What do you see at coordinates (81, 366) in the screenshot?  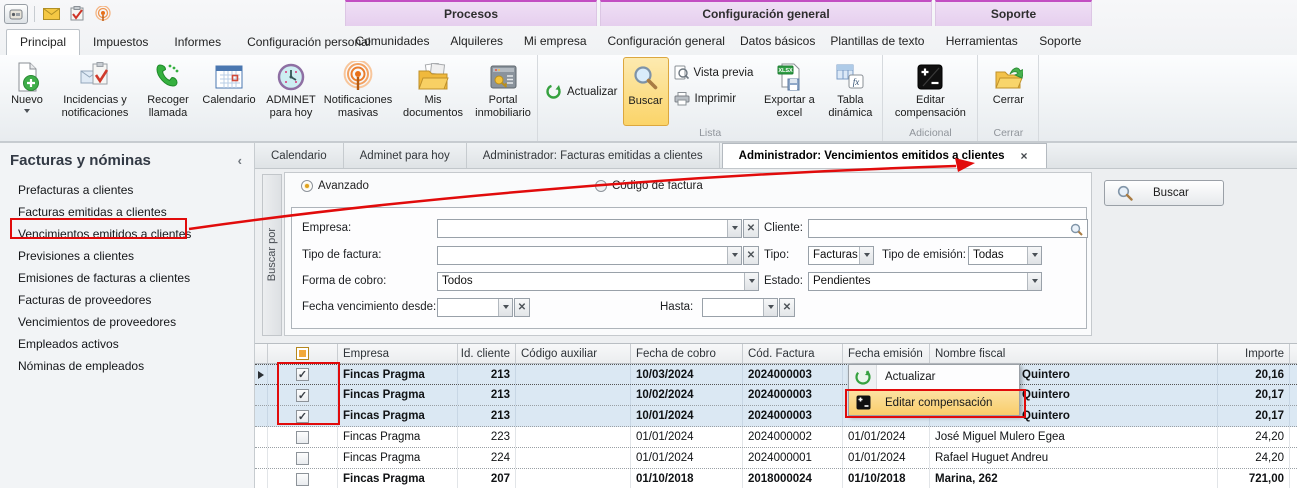 I see `sidebar-item-nominas: Nóminas de empleados` at bounding box center [81, 366].